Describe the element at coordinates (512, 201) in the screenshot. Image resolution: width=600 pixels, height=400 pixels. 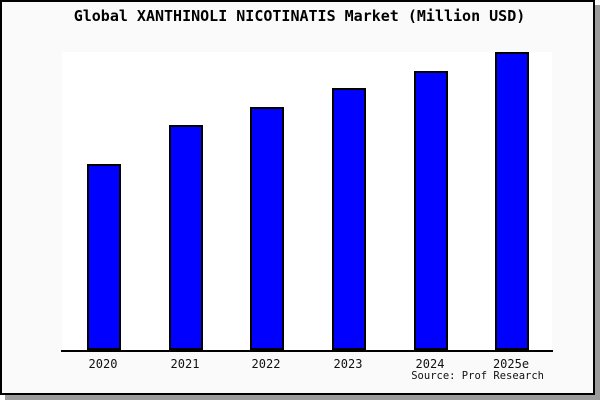
I see `bar-2025e` at that location.